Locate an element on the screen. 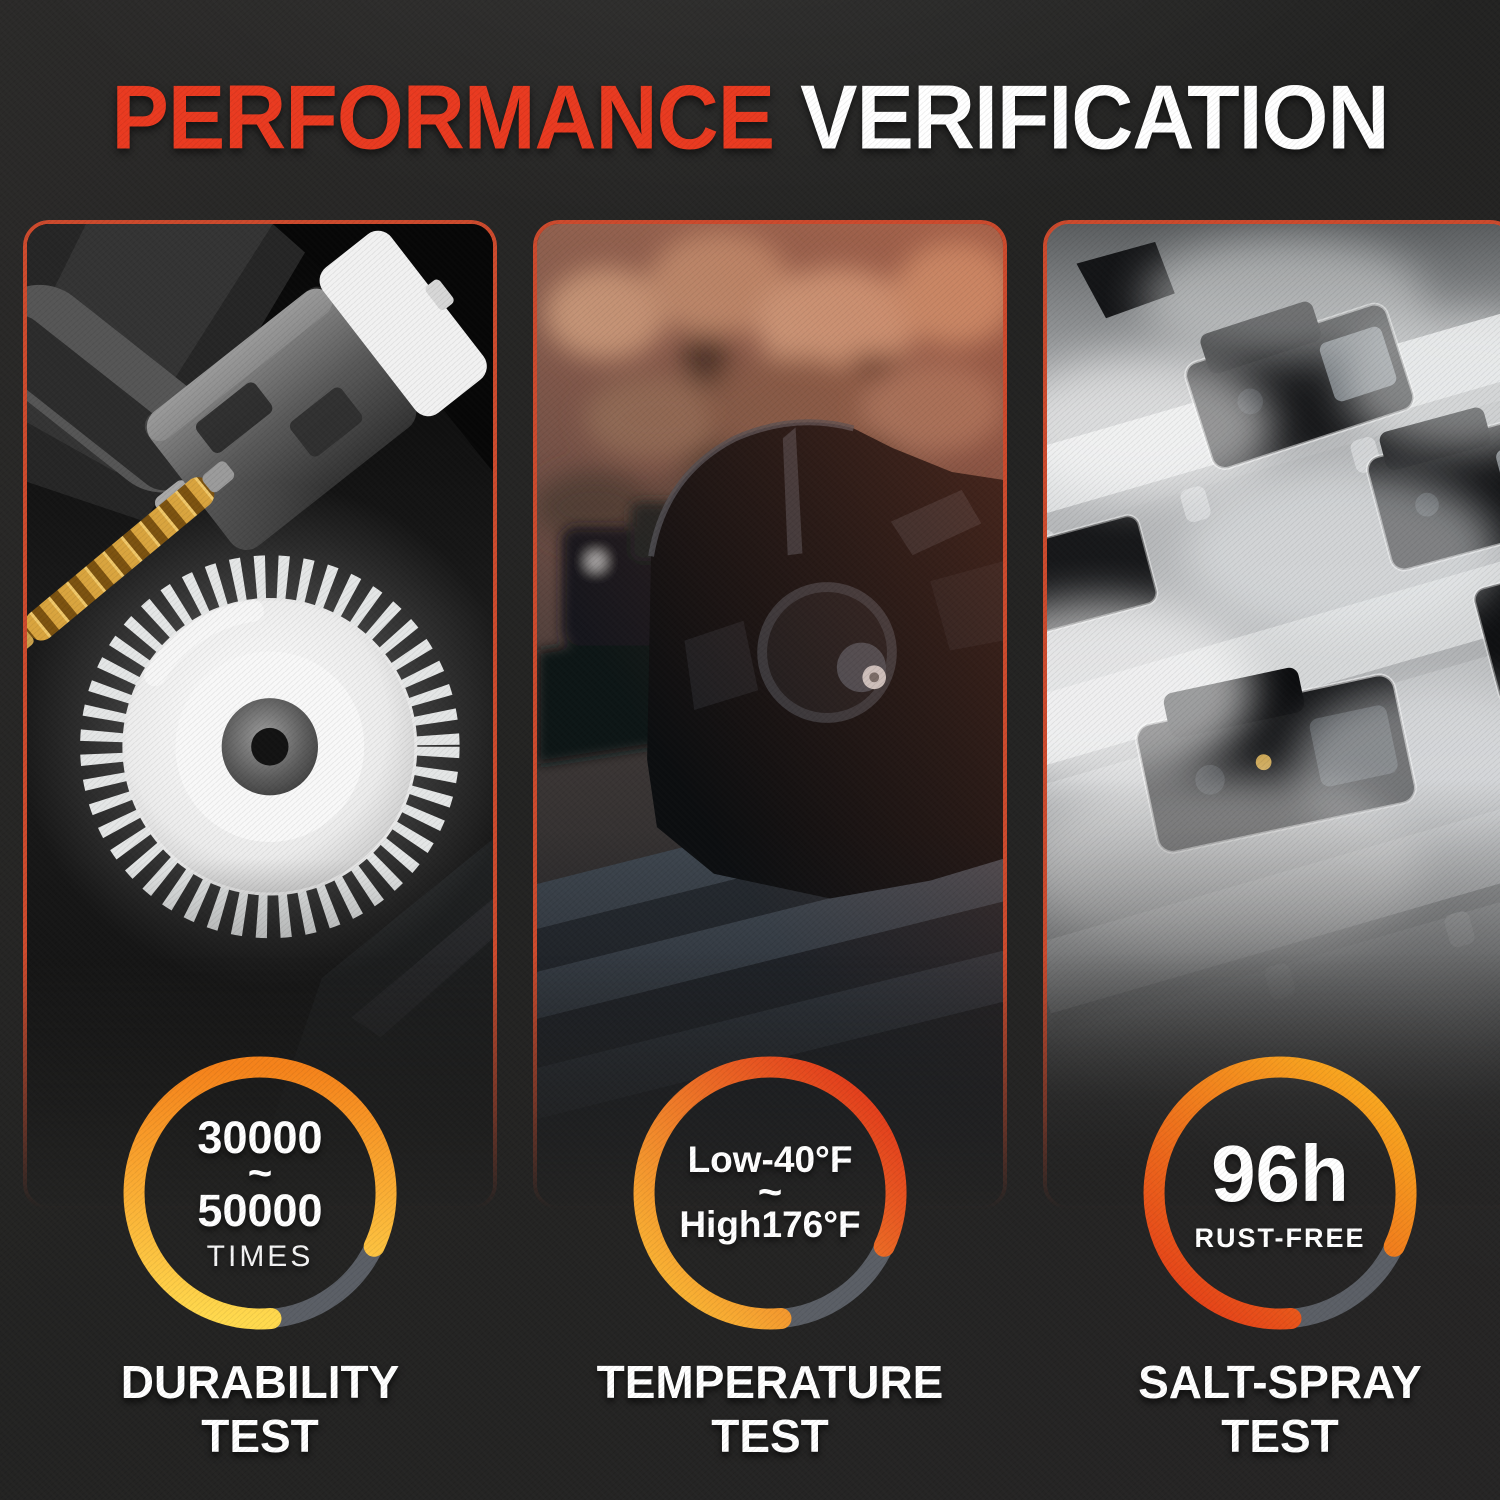 The width and height of the screenshot is (1500, 1500). hours-value: 96h is located at coordinates (1280, 1173).